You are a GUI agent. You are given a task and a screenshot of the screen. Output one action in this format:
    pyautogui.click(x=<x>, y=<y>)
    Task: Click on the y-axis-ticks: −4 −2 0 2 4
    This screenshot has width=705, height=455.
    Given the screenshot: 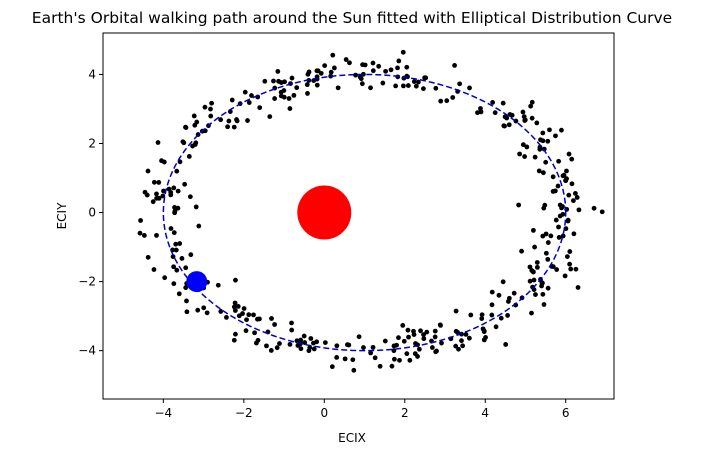 What is the action you would take?
    pyautogui.click(x=90, y=212)
    